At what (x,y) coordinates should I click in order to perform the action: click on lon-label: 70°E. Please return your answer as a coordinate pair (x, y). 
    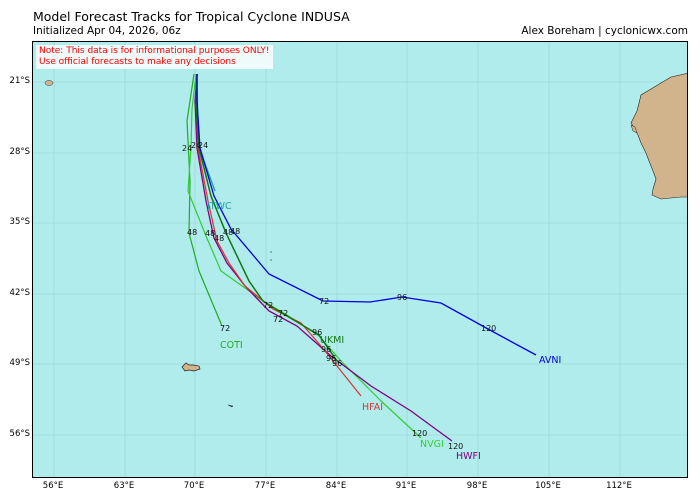
    Looking at the image, I should click on (194, 486).